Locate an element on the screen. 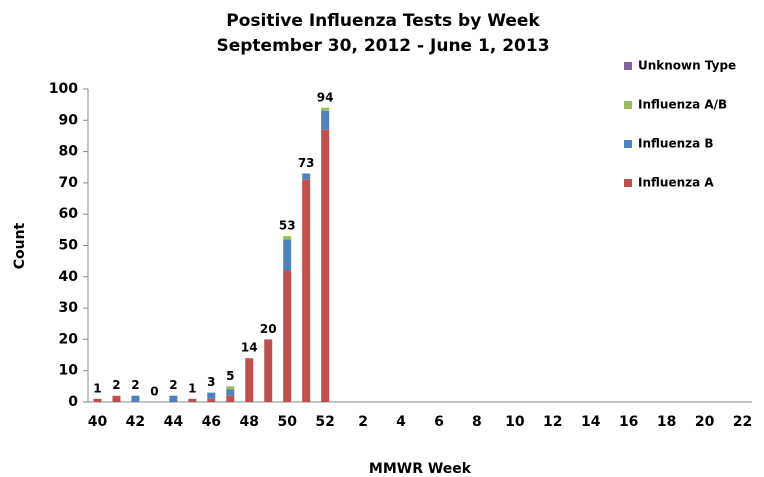 The width and height of the screenshot is (764, 477). y-tick-label: 40 is located at coordinates (69, 277).